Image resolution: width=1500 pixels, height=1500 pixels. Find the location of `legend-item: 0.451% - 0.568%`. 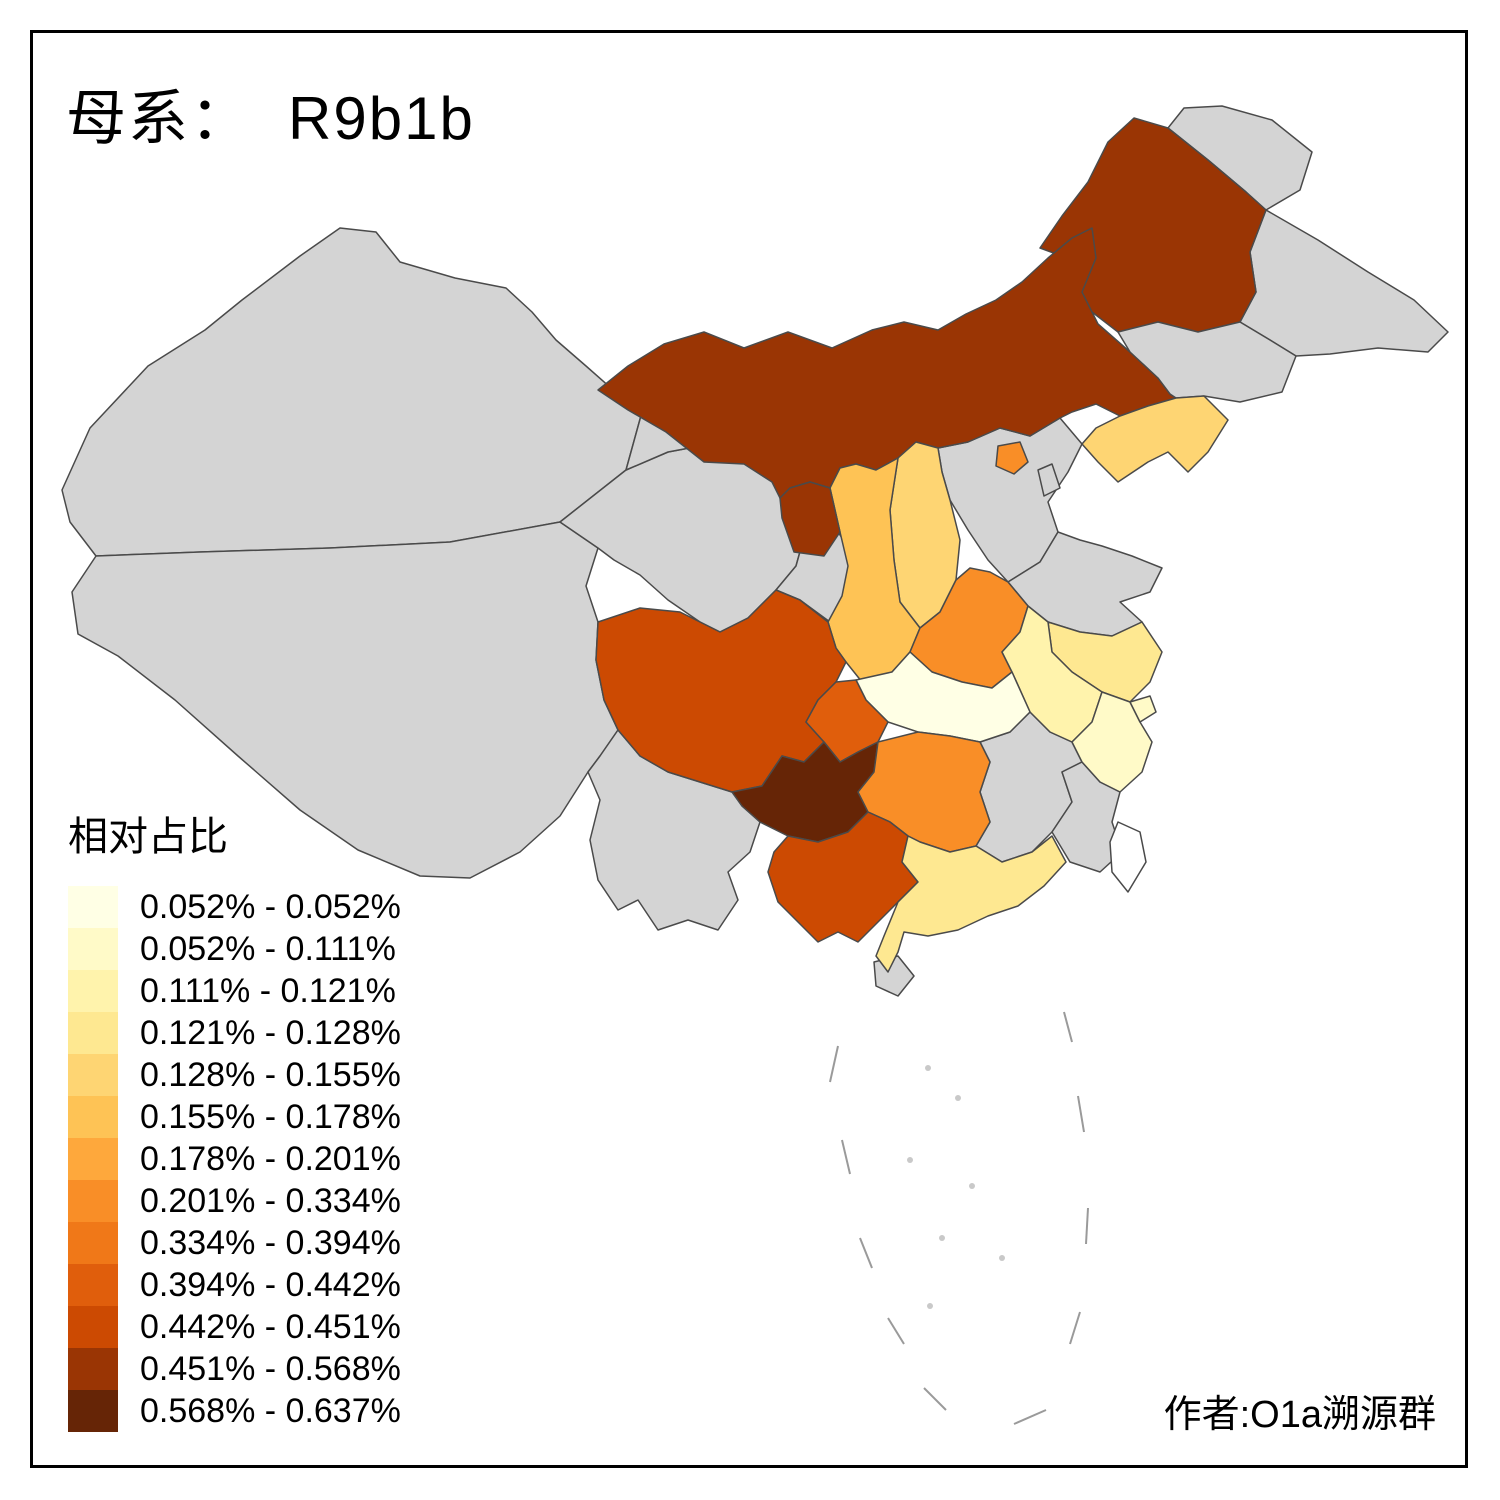

legend-item: 0.451% - 0.568% is located at coordinates (234, 1369).